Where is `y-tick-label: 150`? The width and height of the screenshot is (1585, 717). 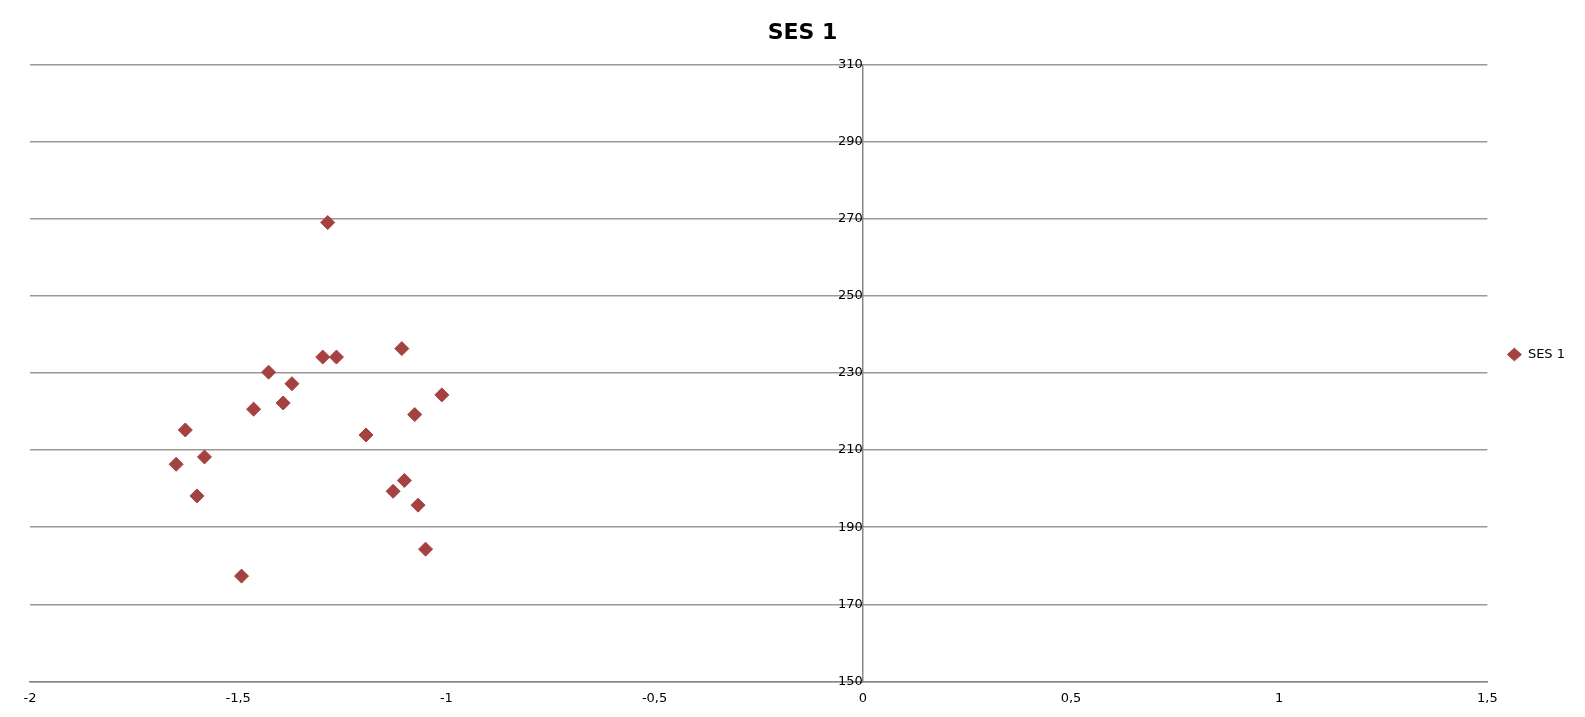 y-tick-label: 150 is located at coordinates (850, 680).